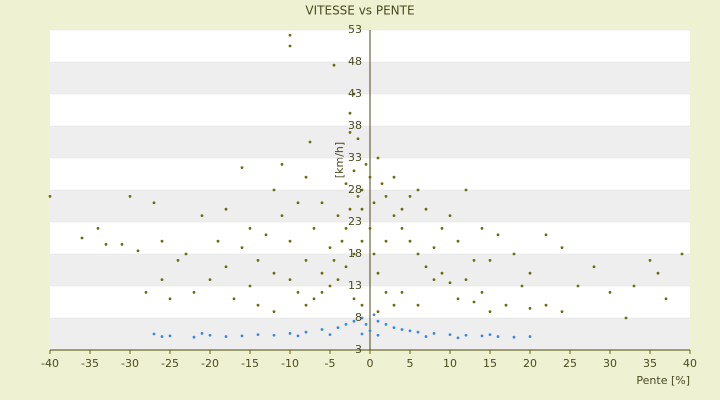 Image resolution: width=720 pixels, height=400 pixels. Describe the element at coordinates (355, 125) in the screenshot. I see `y-tick-label: 38` at that location.